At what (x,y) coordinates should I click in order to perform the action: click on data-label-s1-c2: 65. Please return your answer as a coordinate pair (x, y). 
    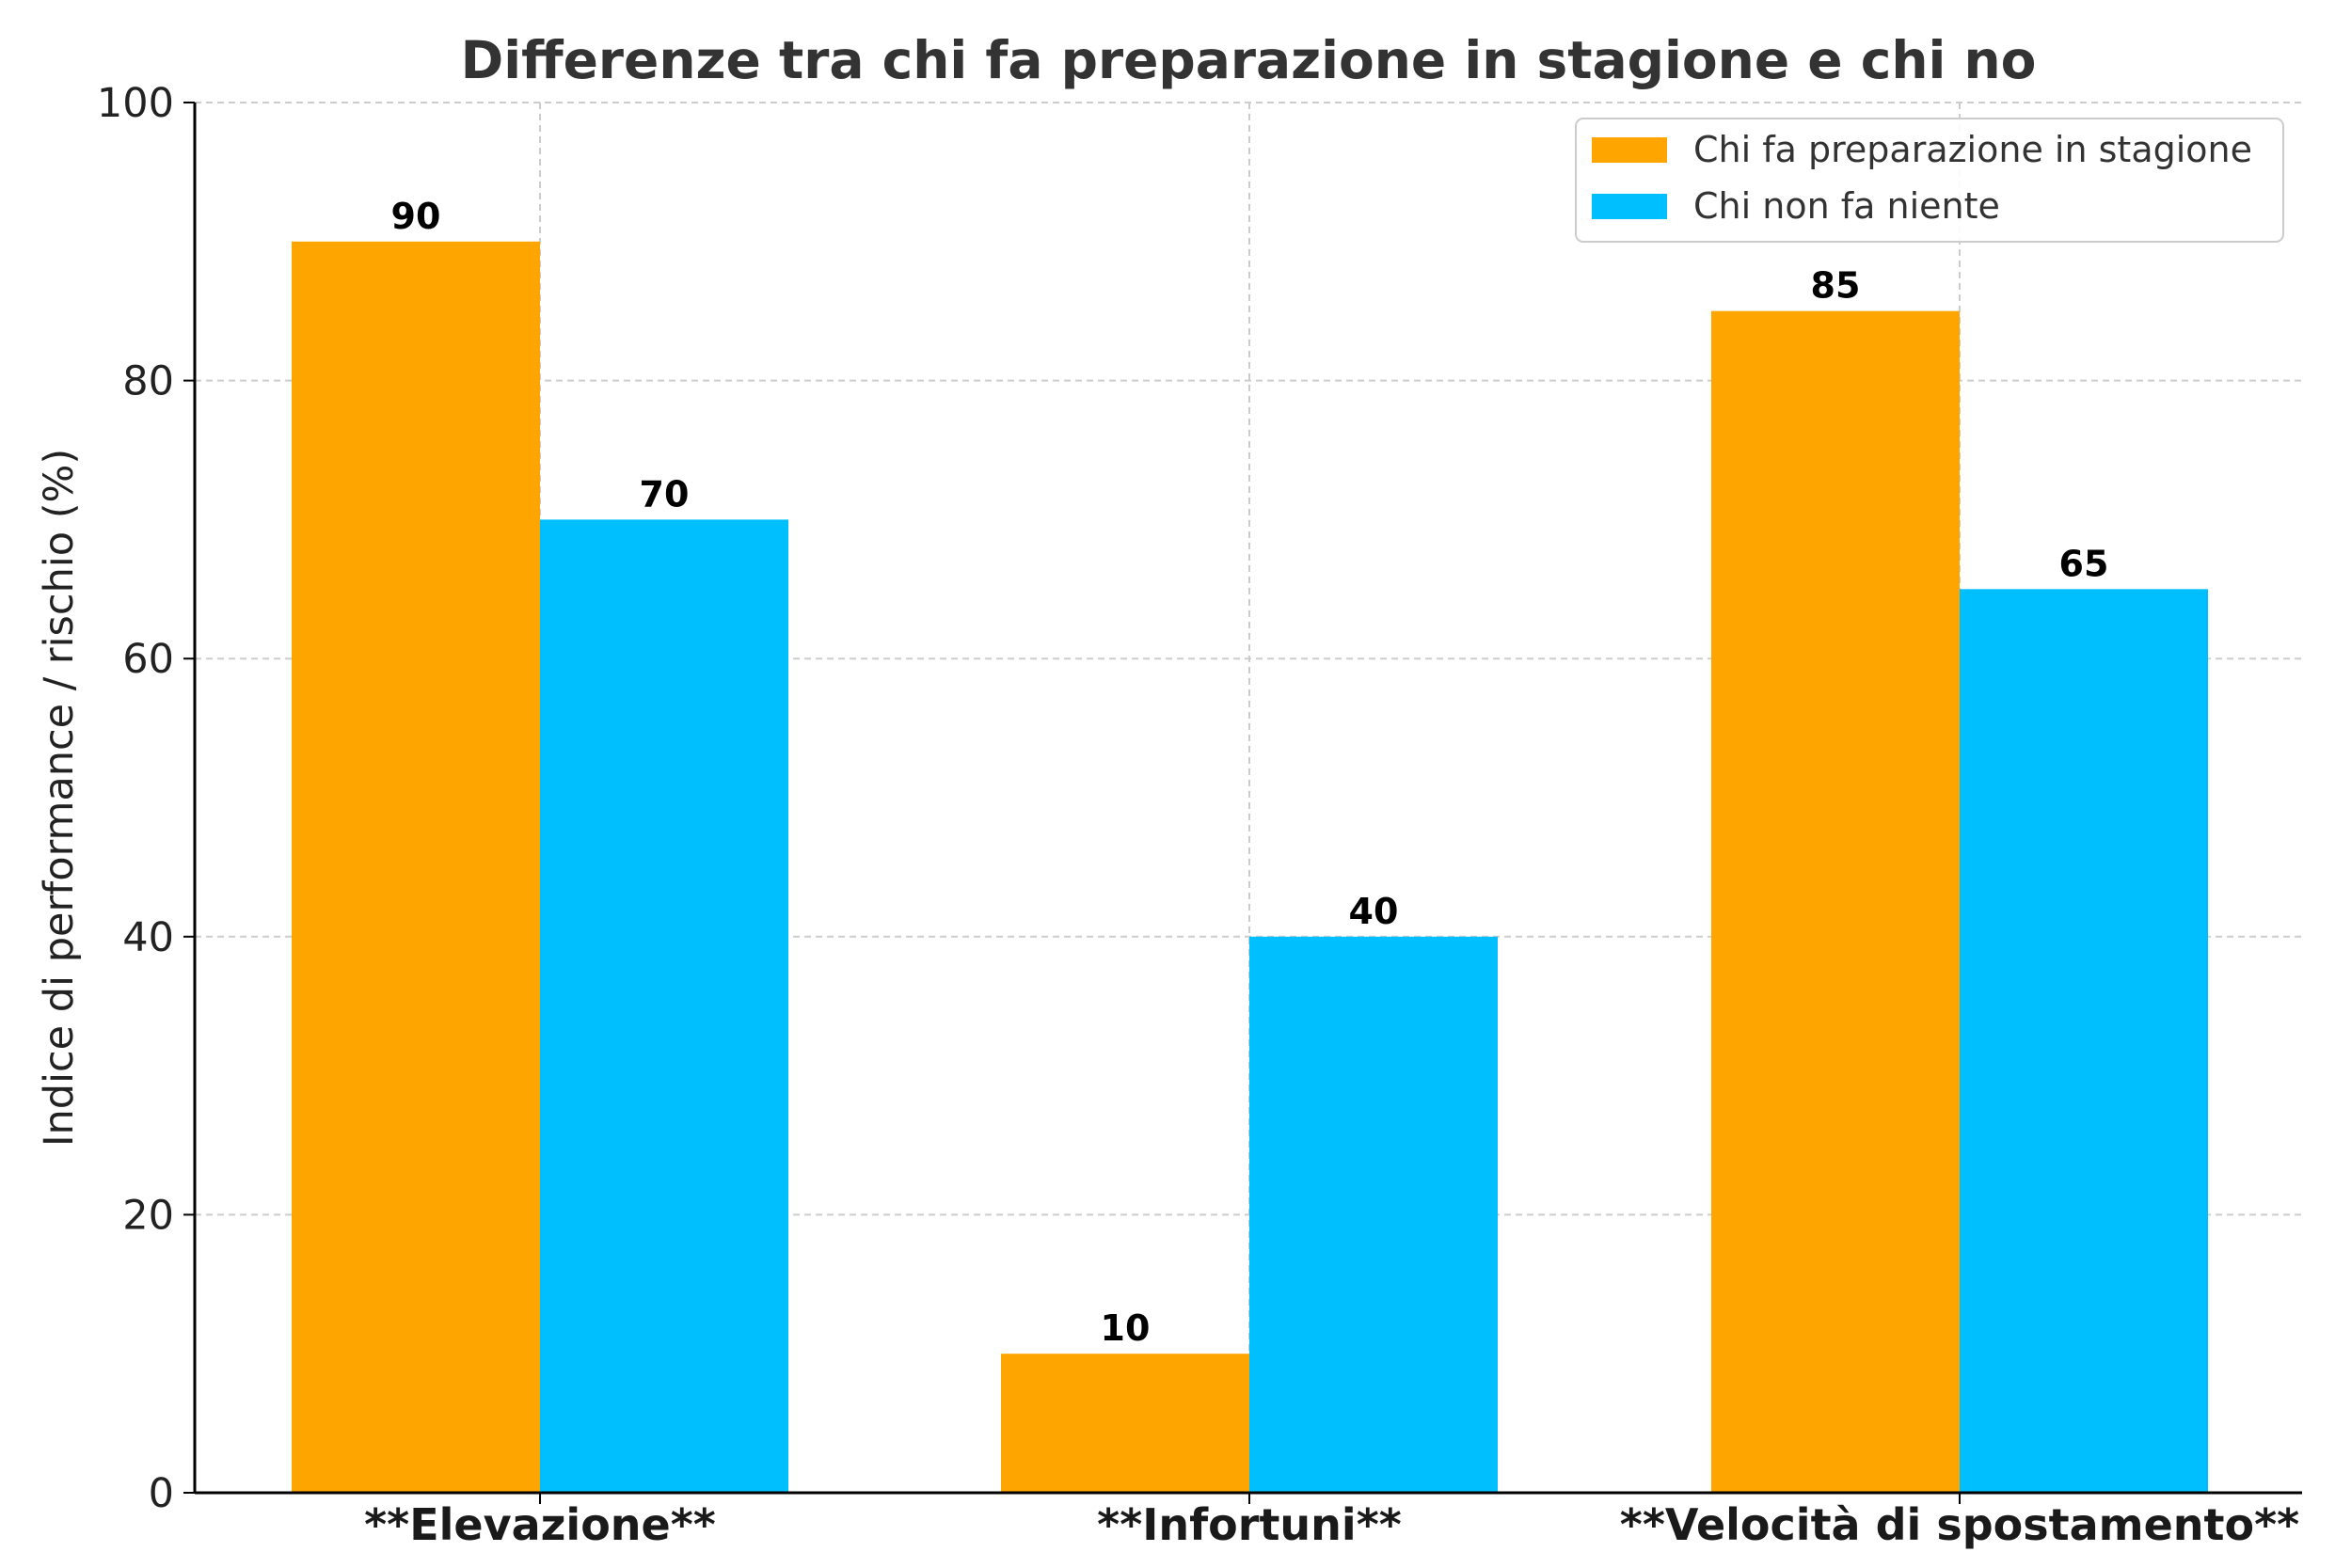
    Looking at the image, I should click on (2084, 563).